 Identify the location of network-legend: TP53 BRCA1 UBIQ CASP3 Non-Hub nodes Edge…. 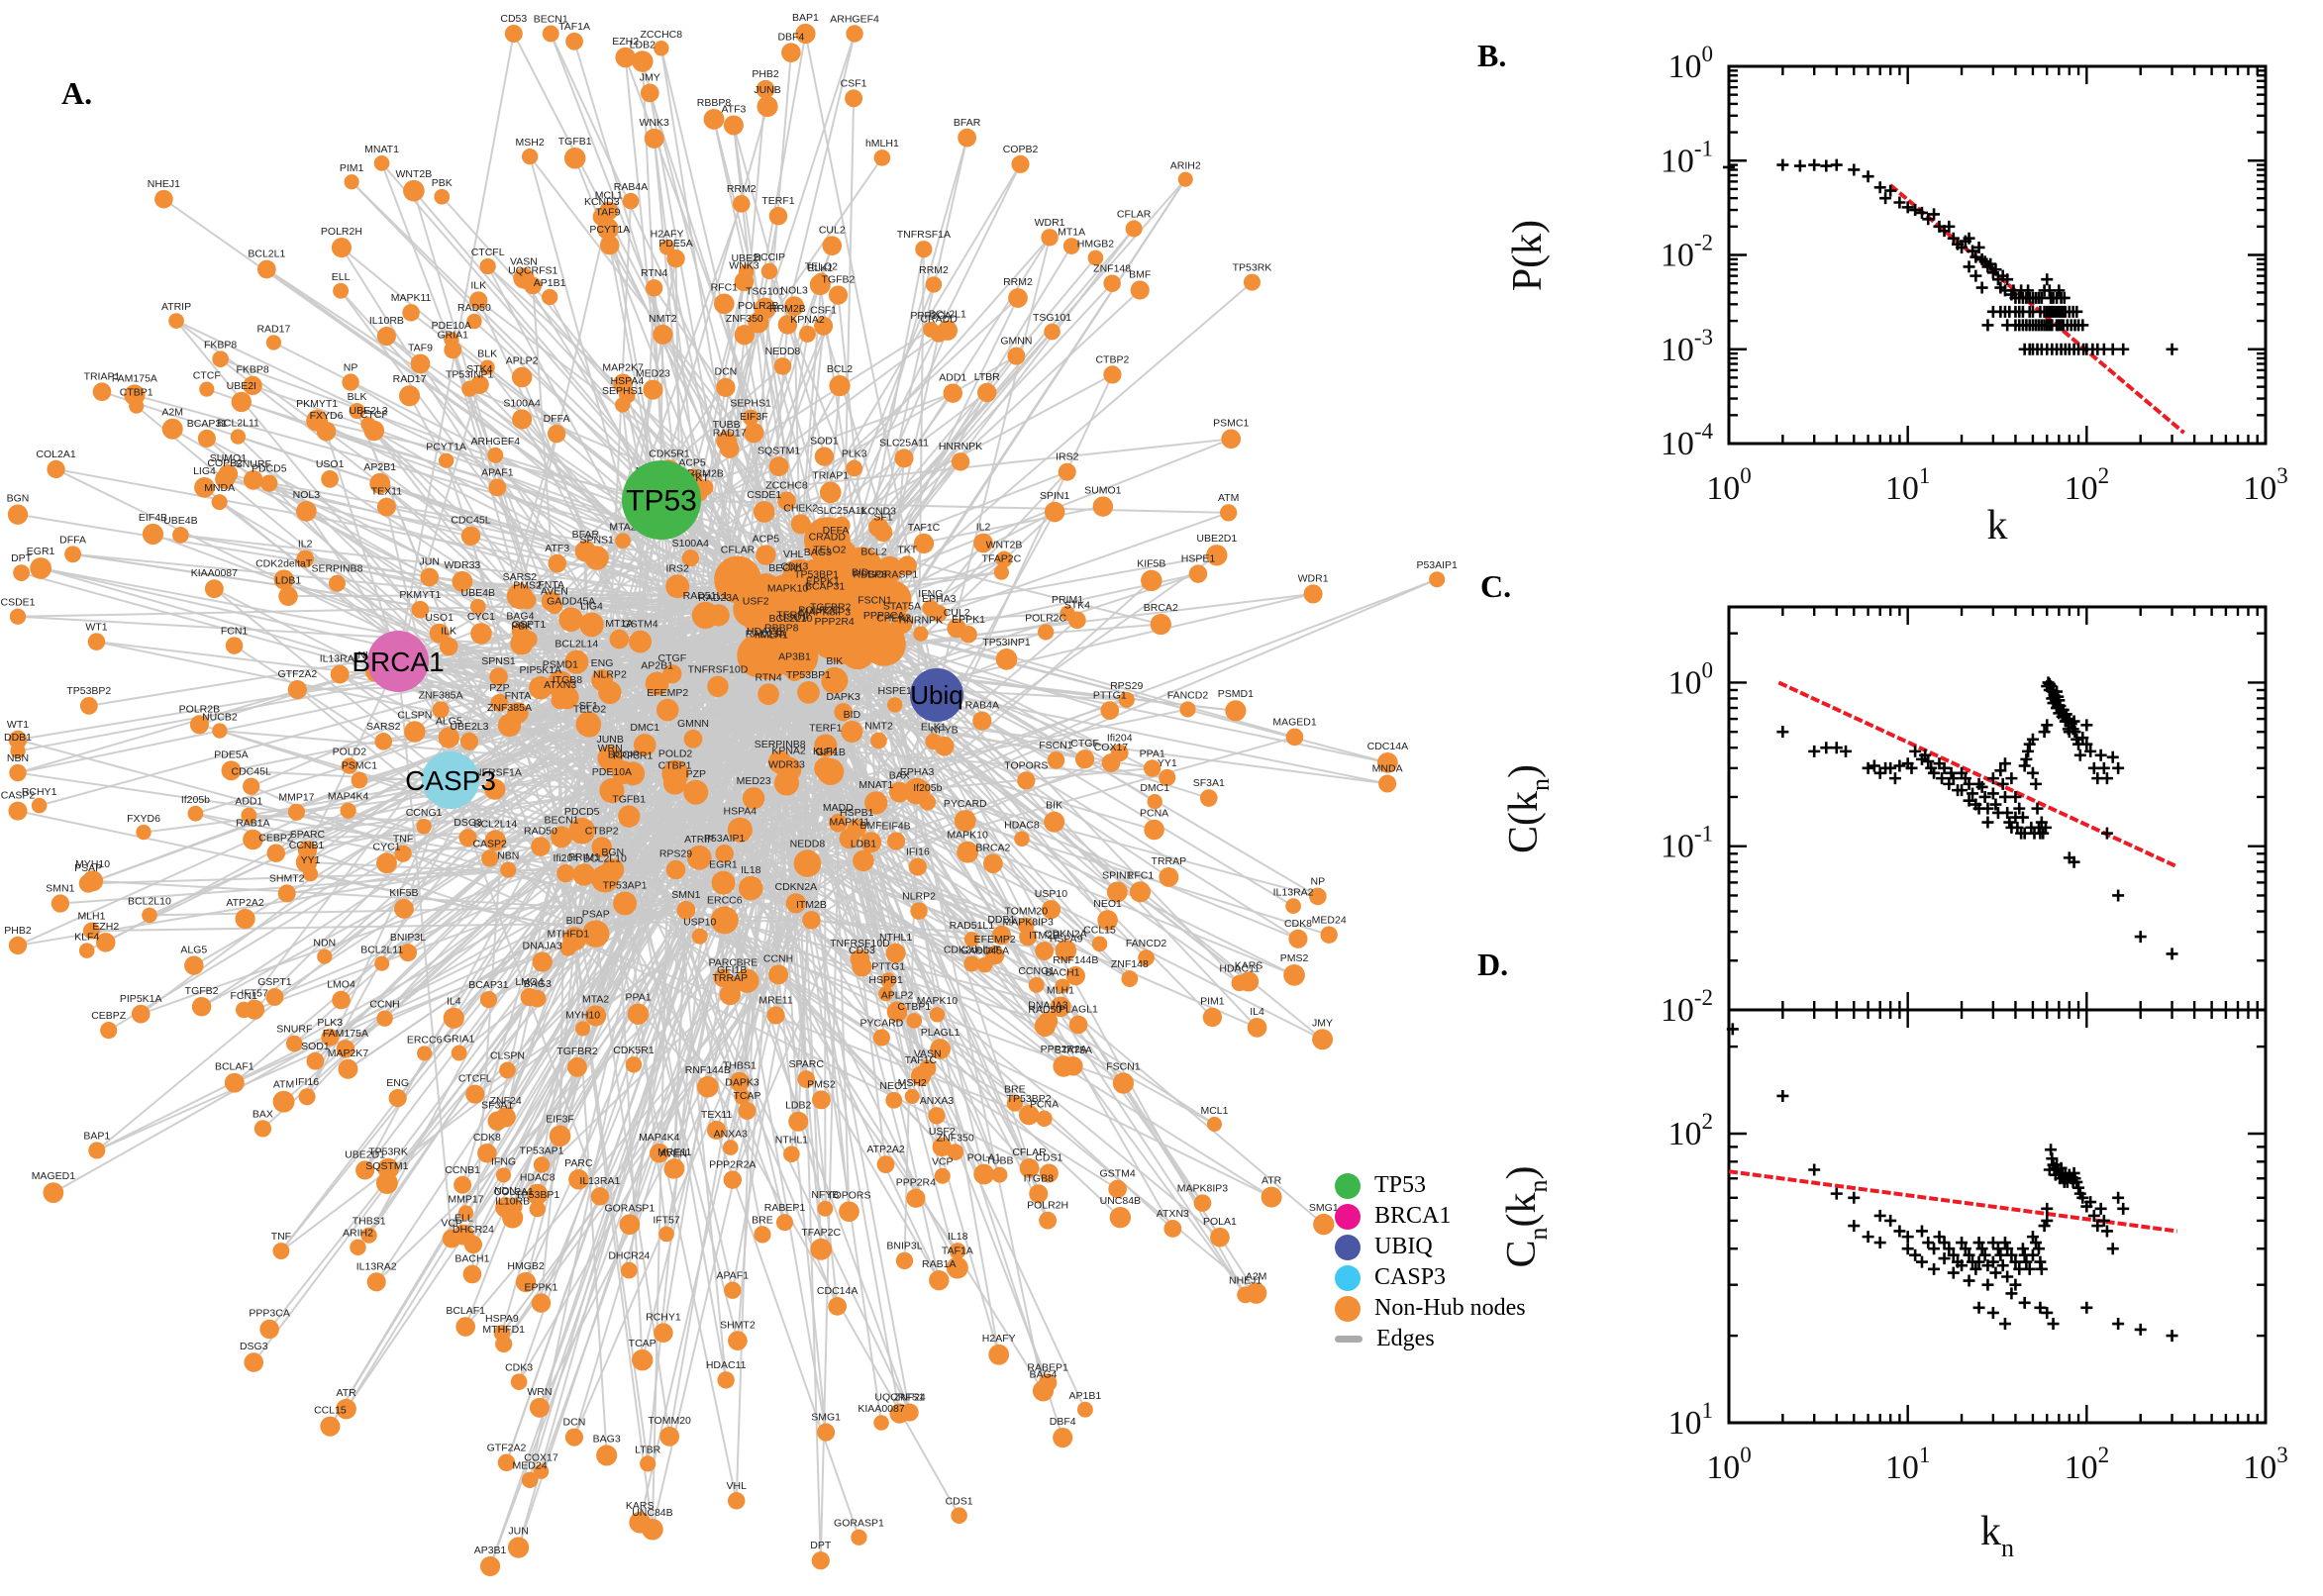
(1431, 1262).